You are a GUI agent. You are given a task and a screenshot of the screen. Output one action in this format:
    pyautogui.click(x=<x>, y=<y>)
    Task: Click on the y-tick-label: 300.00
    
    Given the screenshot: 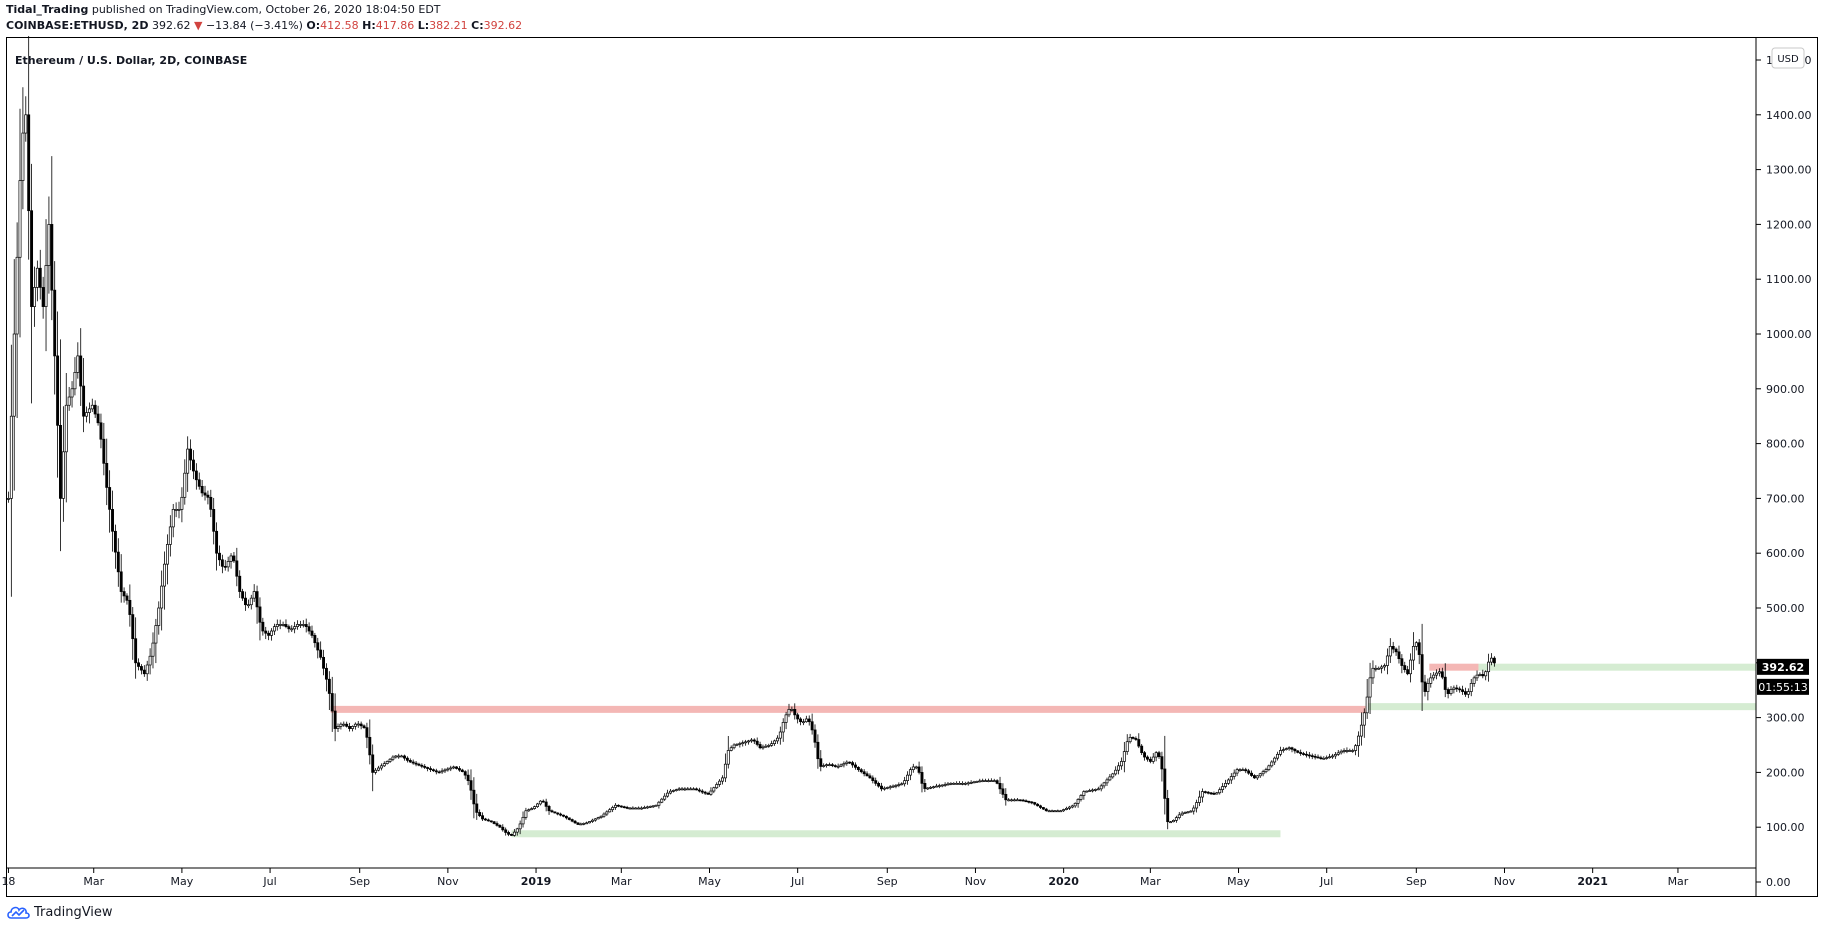 What is the action you would take?
    pyautogui.click(x=1785, y=718)
    